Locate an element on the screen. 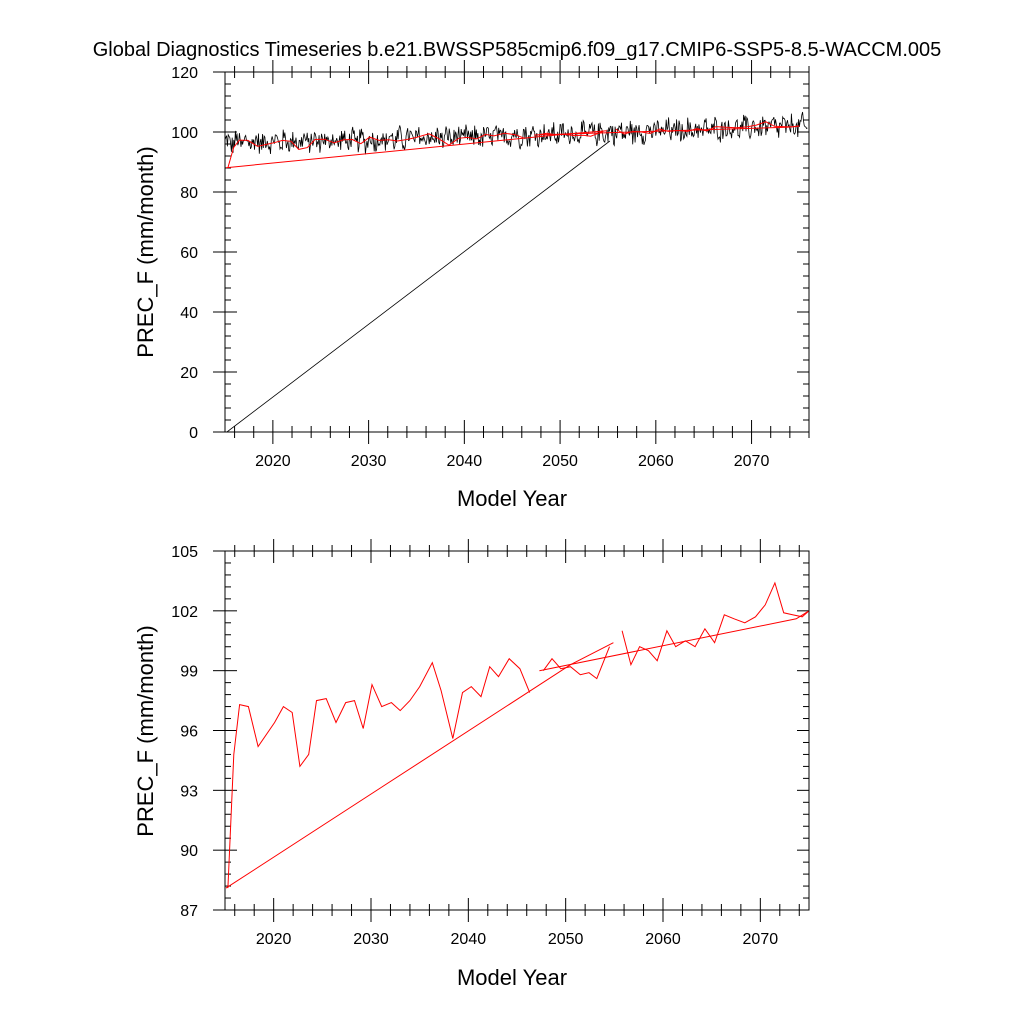 The width and height of the screenshot is (1024, 1024). y-tick-label: 80 is located at coordinates (189, 193).